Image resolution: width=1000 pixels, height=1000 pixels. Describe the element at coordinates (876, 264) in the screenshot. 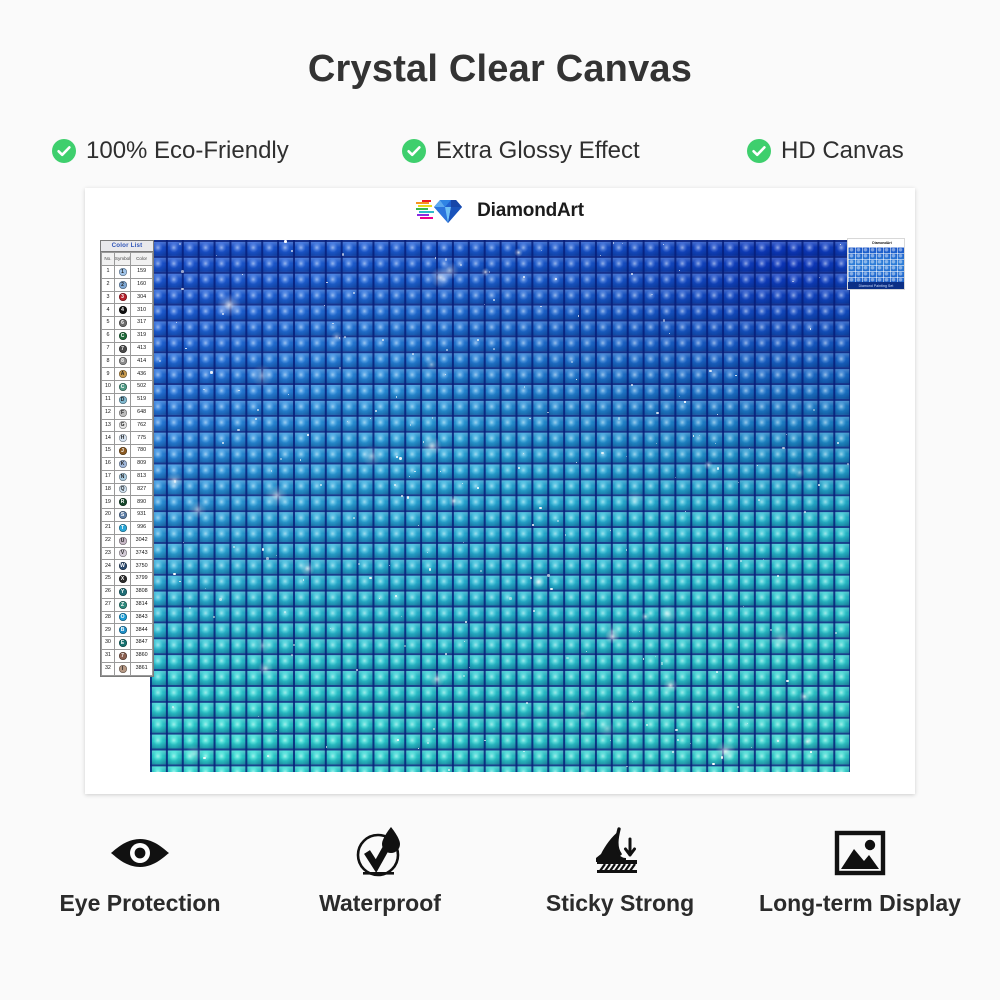

I see `product-thumbnail: DiamondArt Diamond Painting Set` at that location.